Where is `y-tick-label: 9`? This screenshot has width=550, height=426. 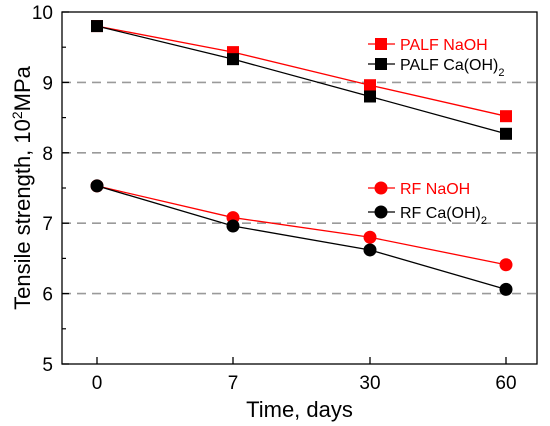 y-tick-label: 9 is located at coordinates (47, 83).